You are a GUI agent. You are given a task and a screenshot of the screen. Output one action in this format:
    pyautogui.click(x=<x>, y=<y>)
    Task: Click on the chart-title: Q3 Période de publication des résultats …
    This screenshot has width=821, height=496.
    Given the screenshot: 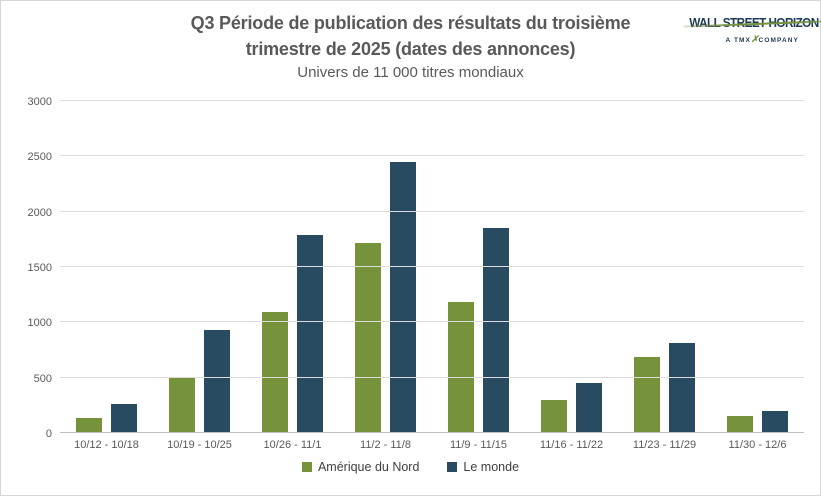 What is the action you would take?
    pyautogui.click(x=410, y=36)
    